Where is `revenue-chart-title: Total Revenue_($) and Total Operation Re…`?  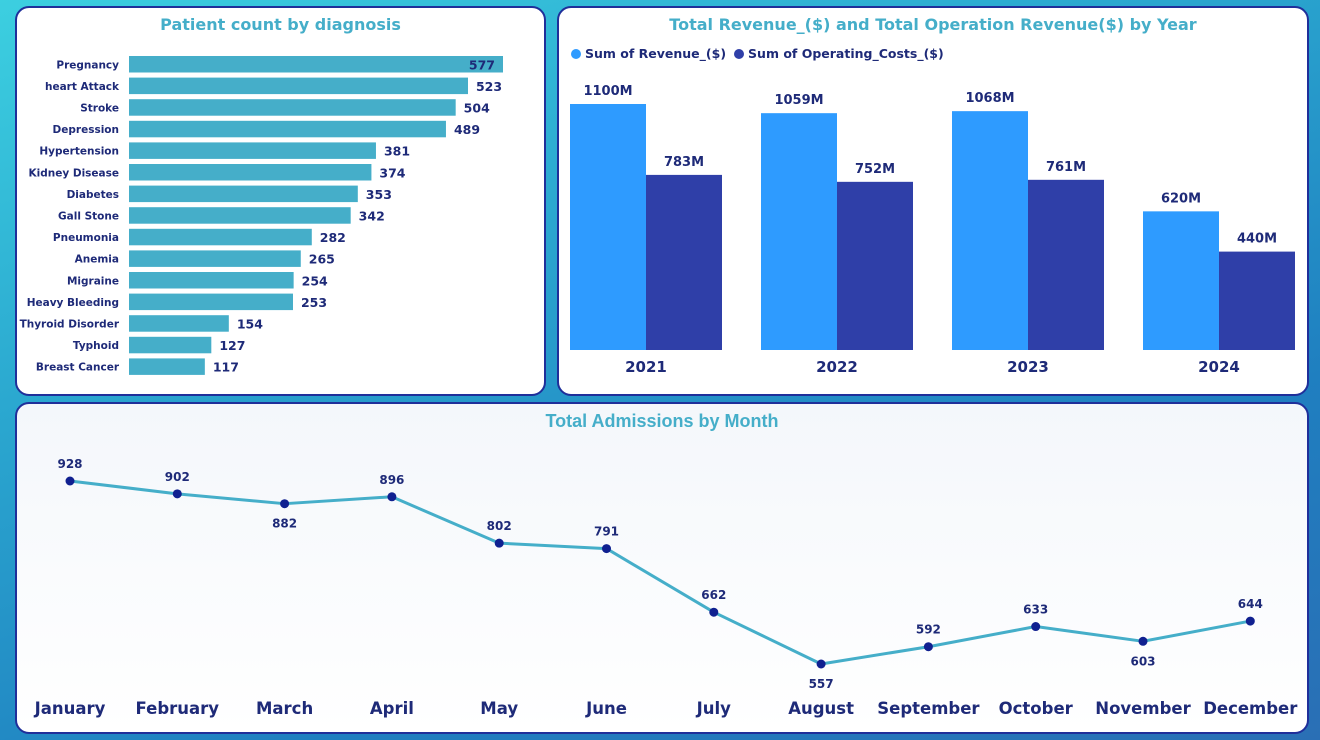
revenue-chart-title: Total Revenue_($) and Total Operation Re… is located at coordinates (933, 24).